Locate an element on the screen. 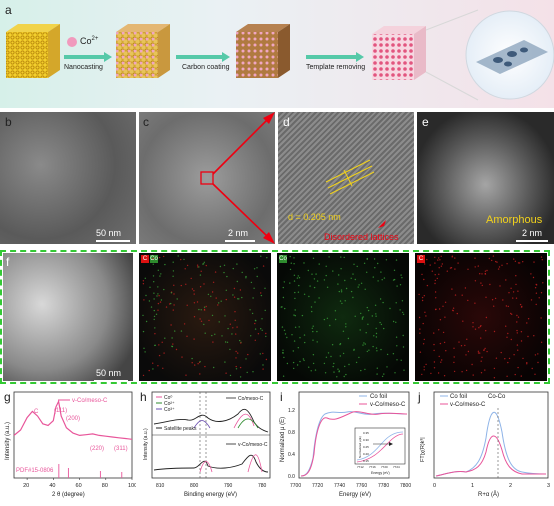 This screenshot has height=506, width=554. scalebar-b is located at coordinates (113, 241).